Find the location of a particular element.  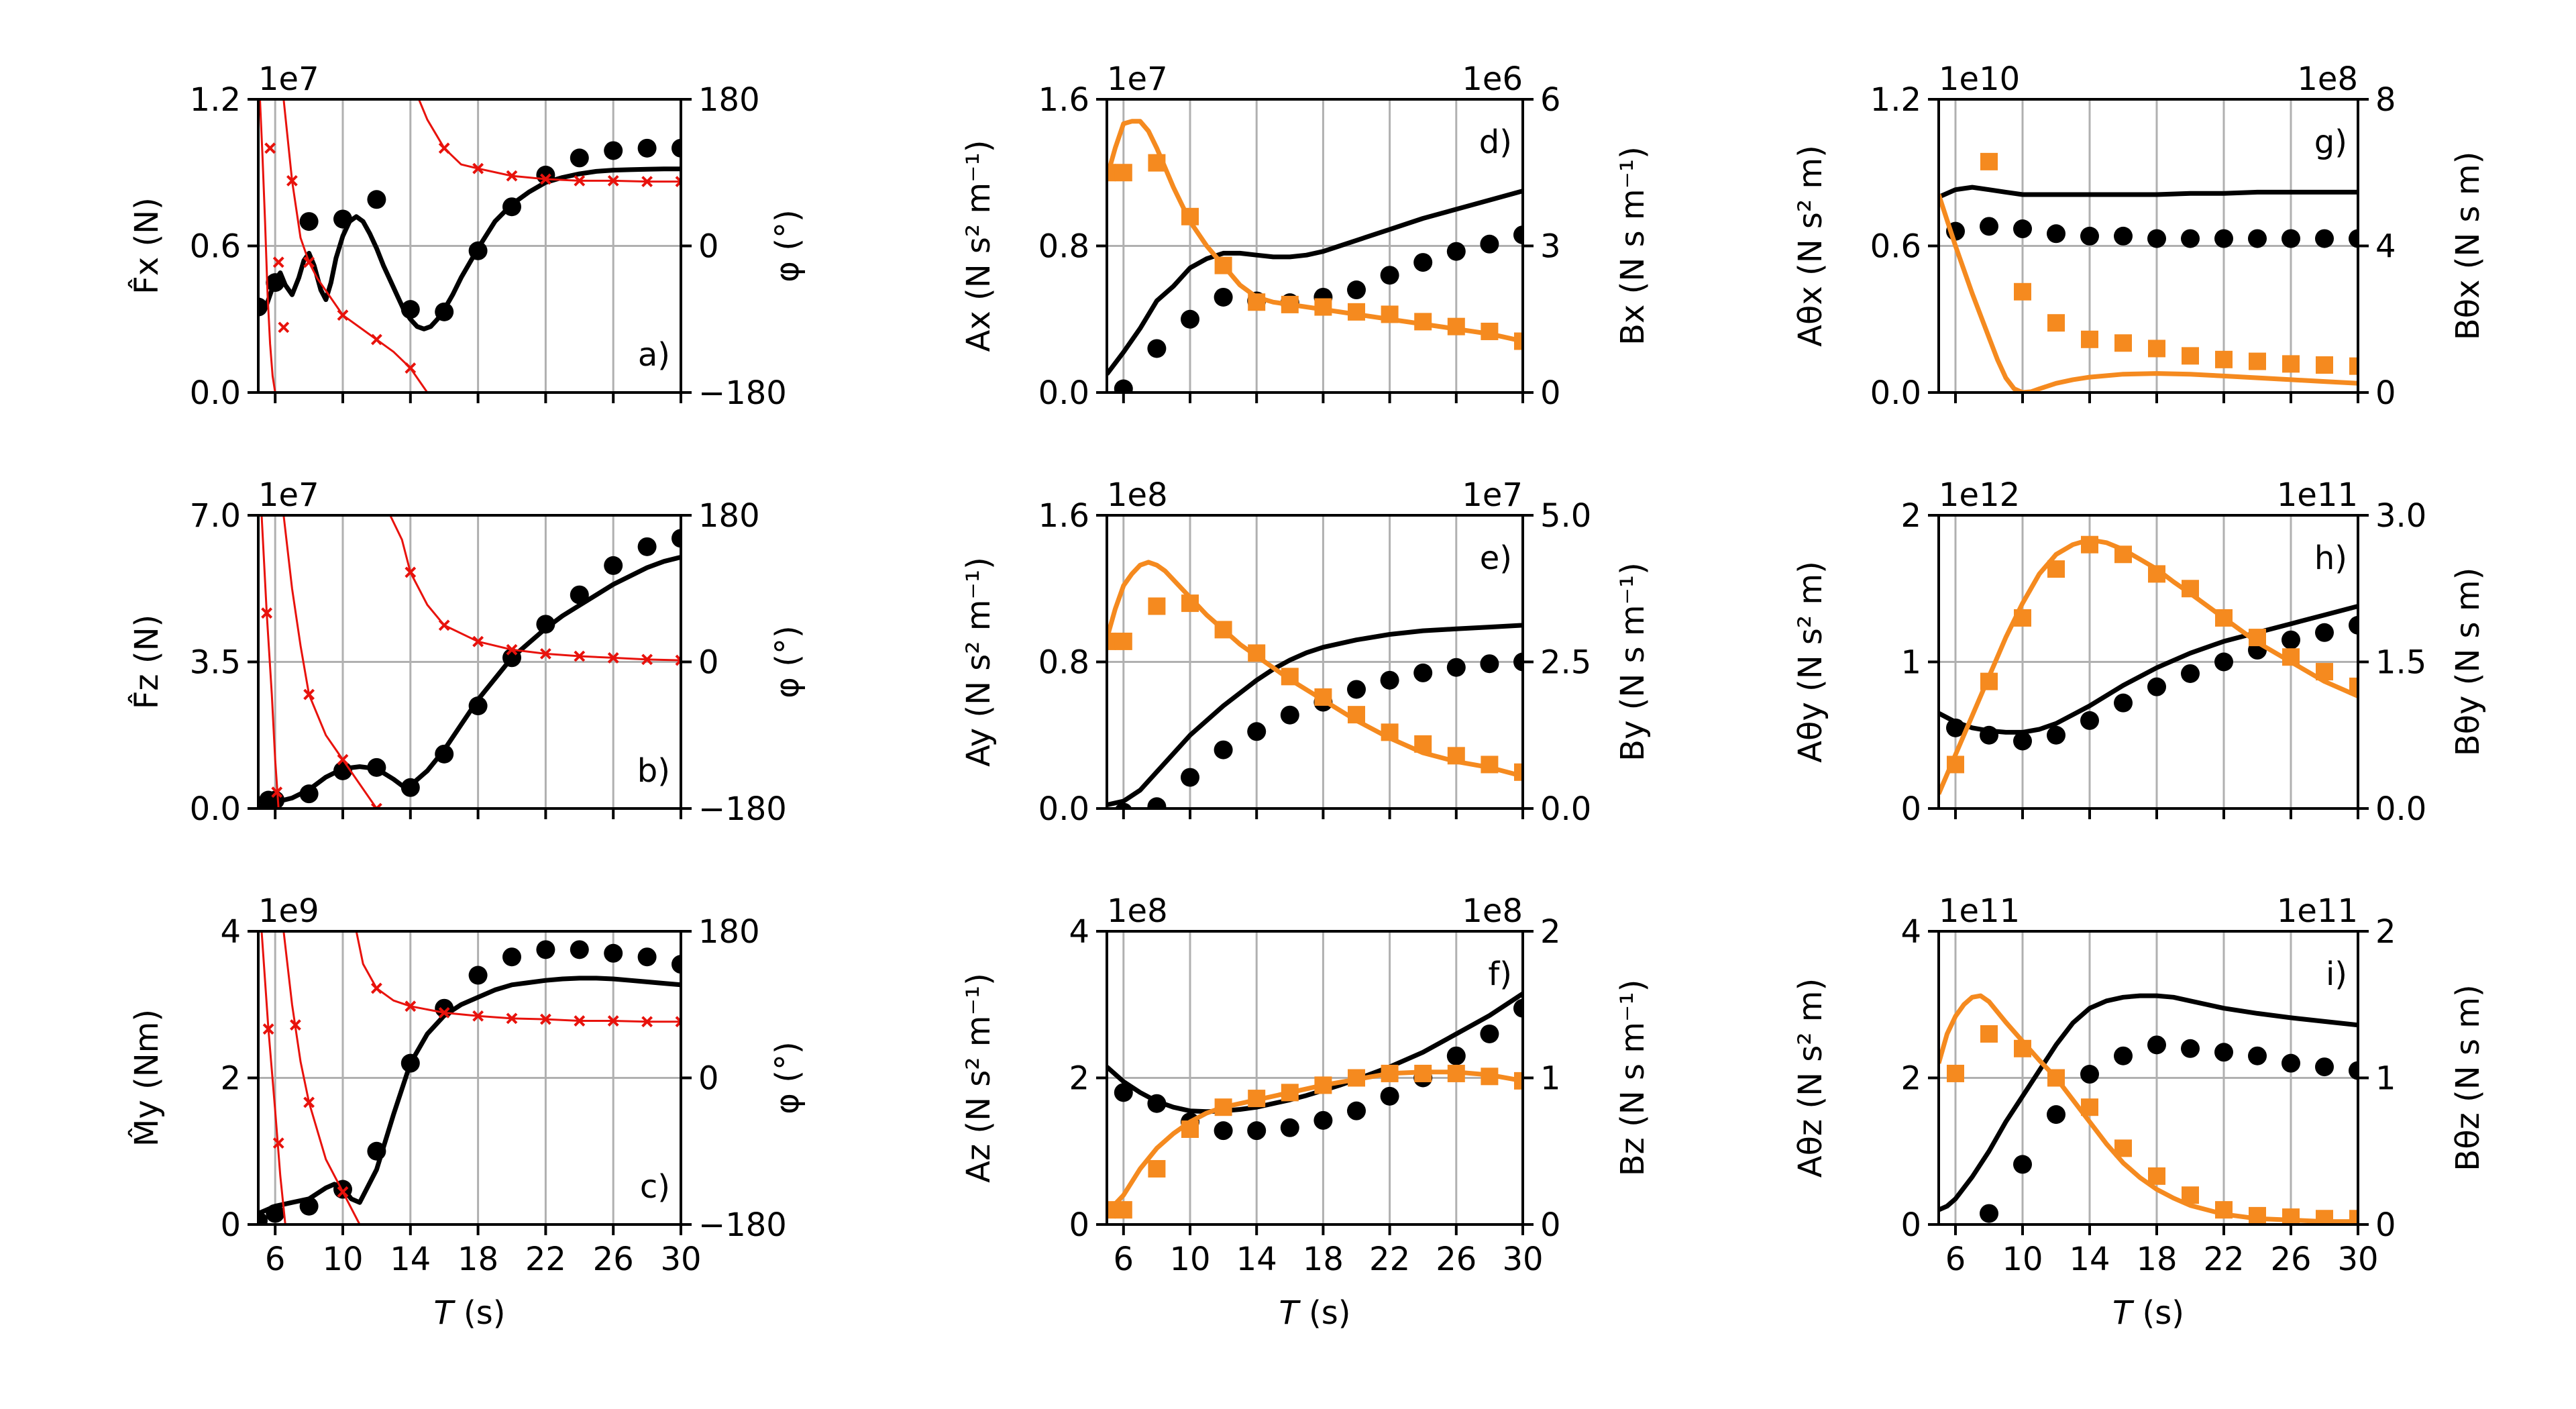

y2-axis-label: Bθx (N s m) is located at coordinates (2468, 246).